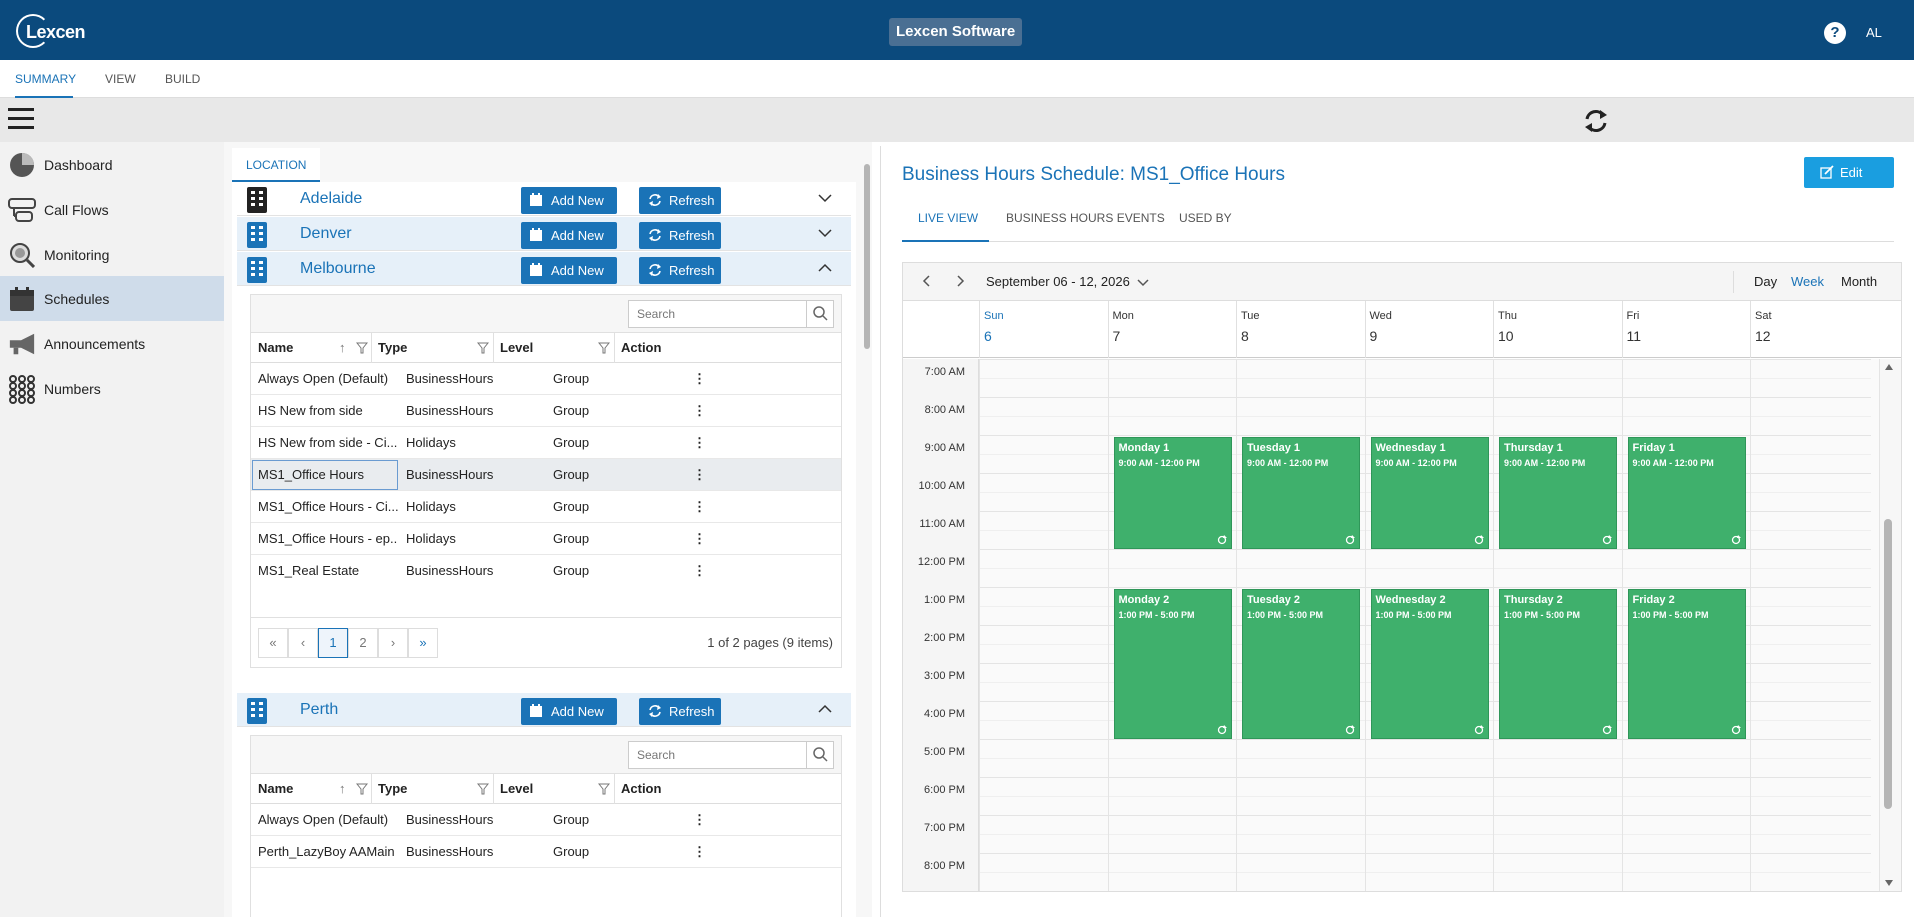 The width and height of the screenshot is (1914, 917). I want to click on tab-live-view: LIVE VIEW, so click(945, 219).